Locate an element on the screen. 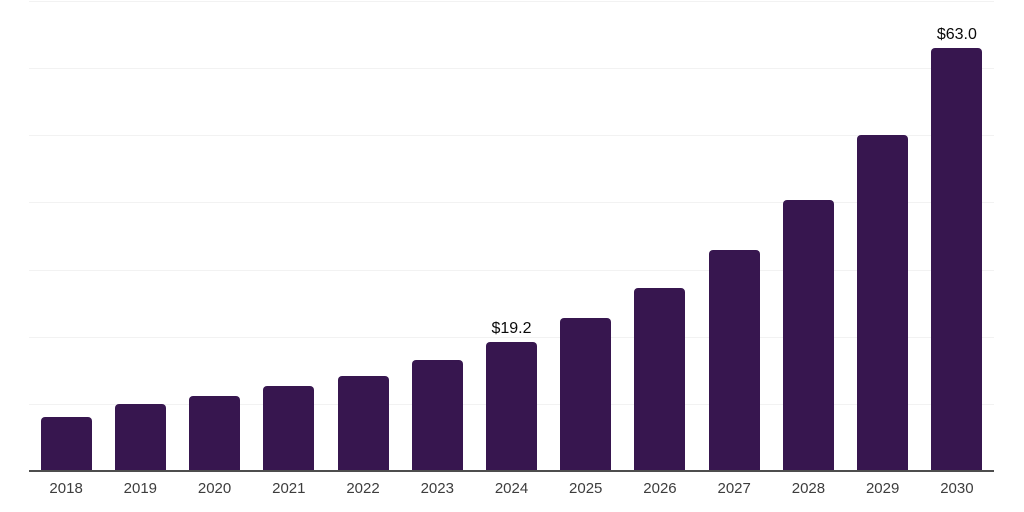  bar-2020 is located at coordinates (215, 433).